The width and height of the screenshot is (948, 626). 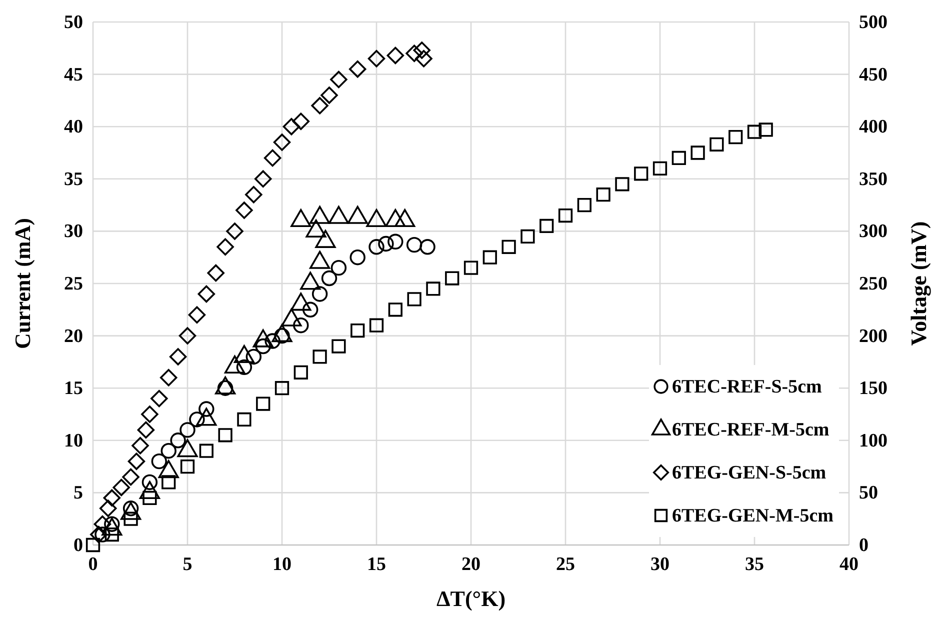 What do you see at coordinates (565, 564) in the screenshot?
I see `x-tick-label: 25` at bounding box center [565, 564].